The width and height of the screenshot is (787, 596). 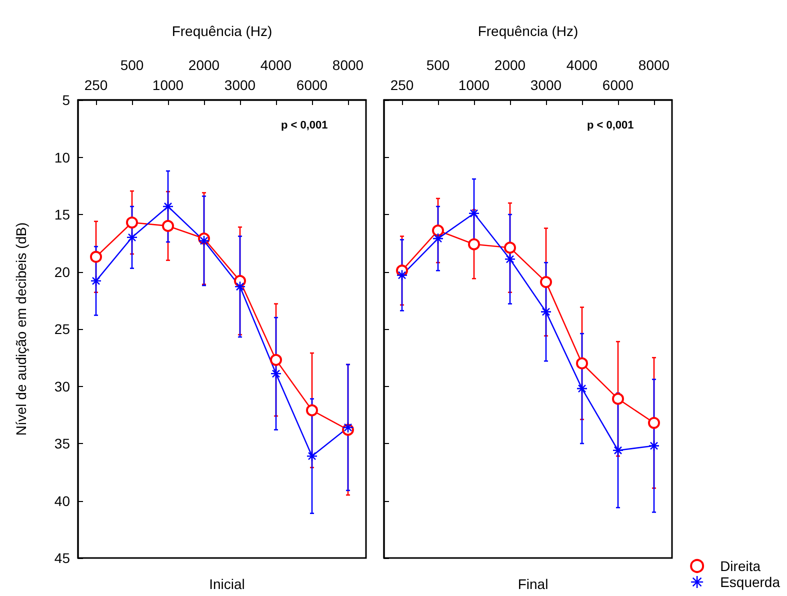 What do you see at coordinates (62, 272) in the screenshot?
I see `y-tick-label: 20` at bounding box center [62, 272].